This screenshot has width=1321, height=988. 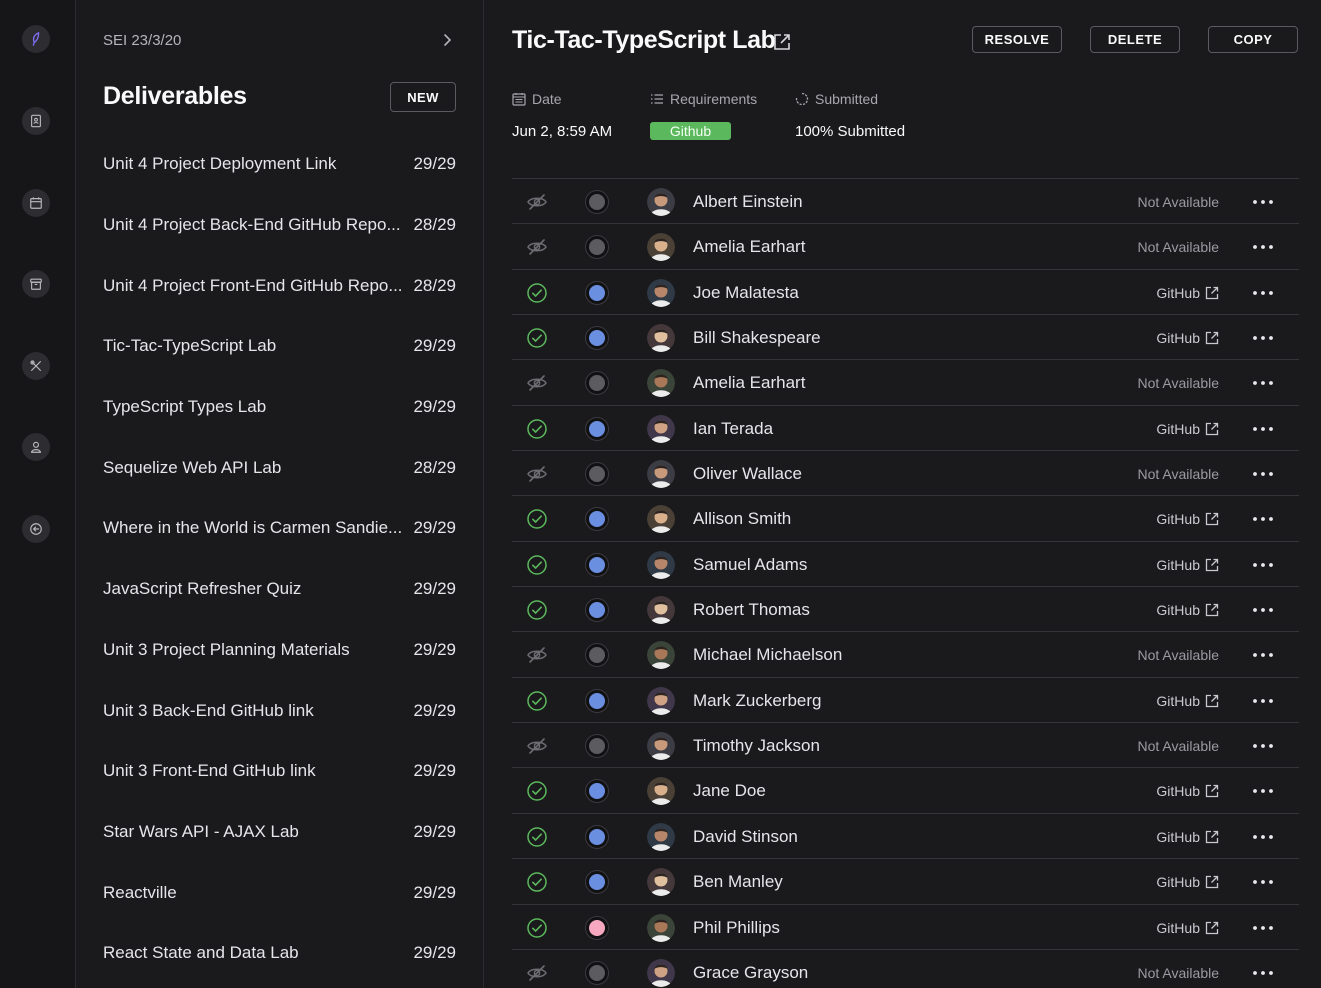 What do you see at coordinates (905, 882) in the screenshot?
I see `student-row: Ben Manley GitHub` at bounding box center [905, 882].